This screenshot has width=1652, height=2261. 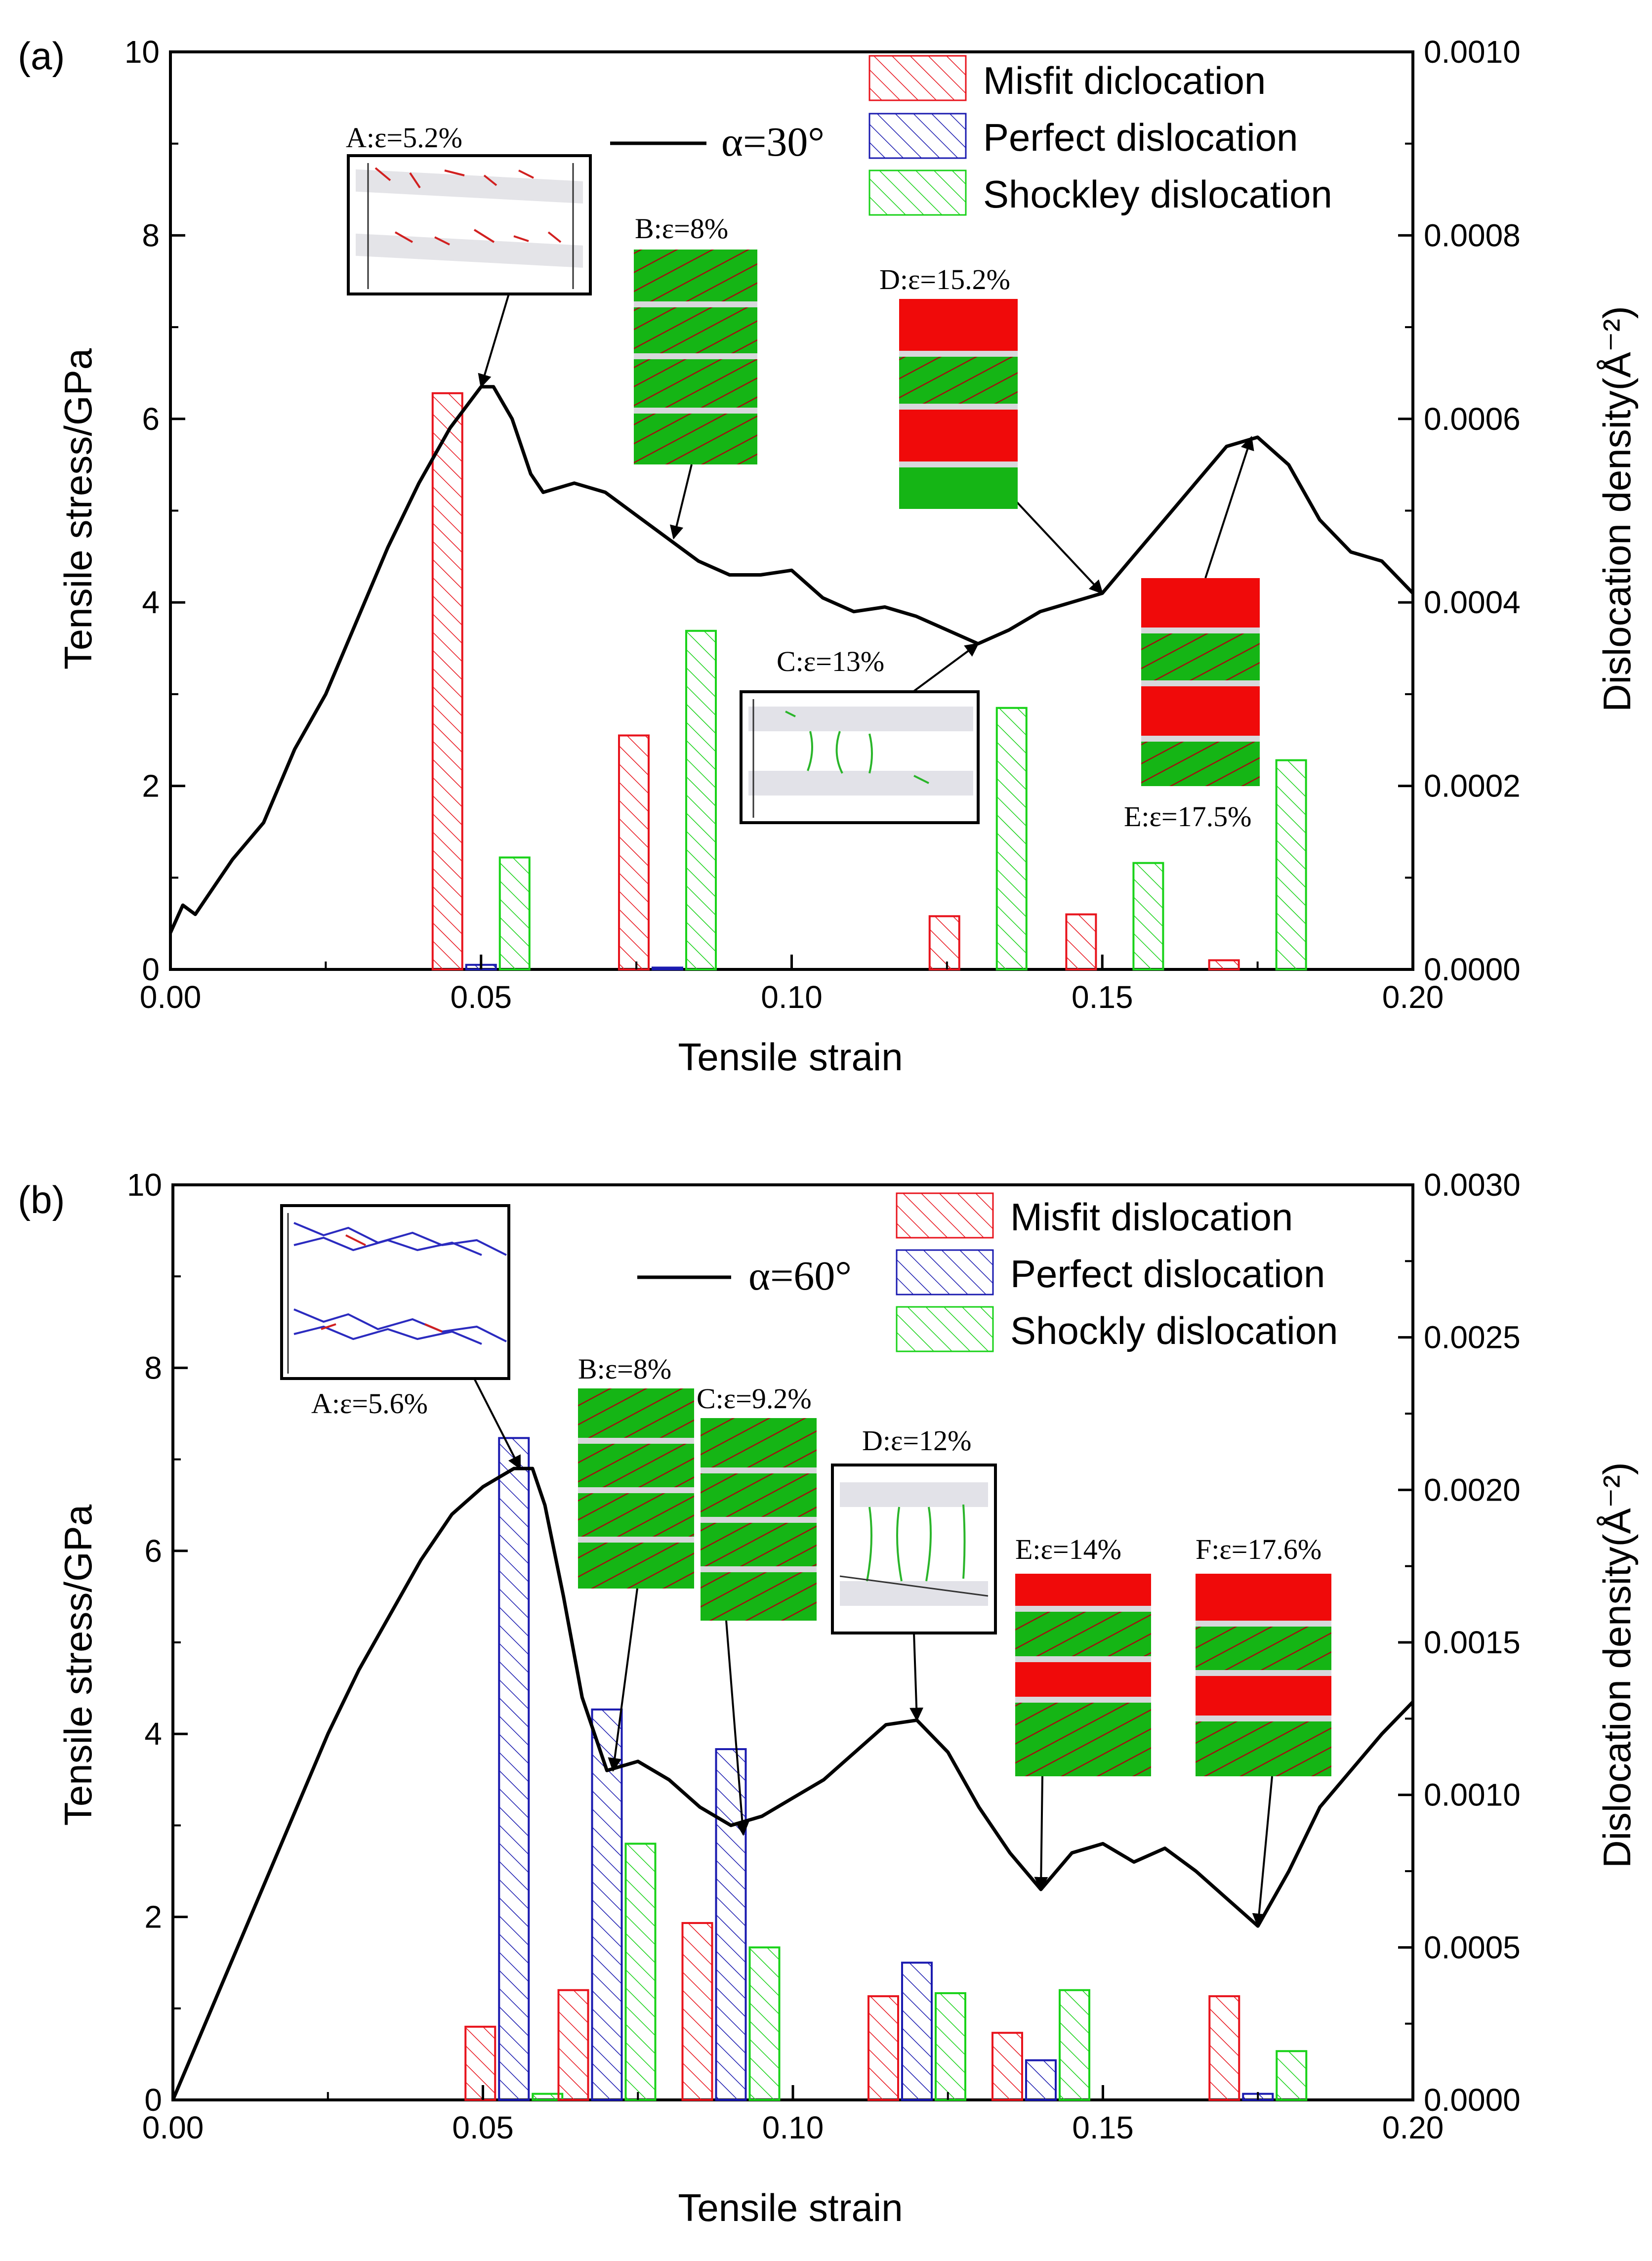 What do you see at coordinates (800, 1276) in the screenshot?
I see `legend-line-label: α=60°` at bounding box center [800, 1276].